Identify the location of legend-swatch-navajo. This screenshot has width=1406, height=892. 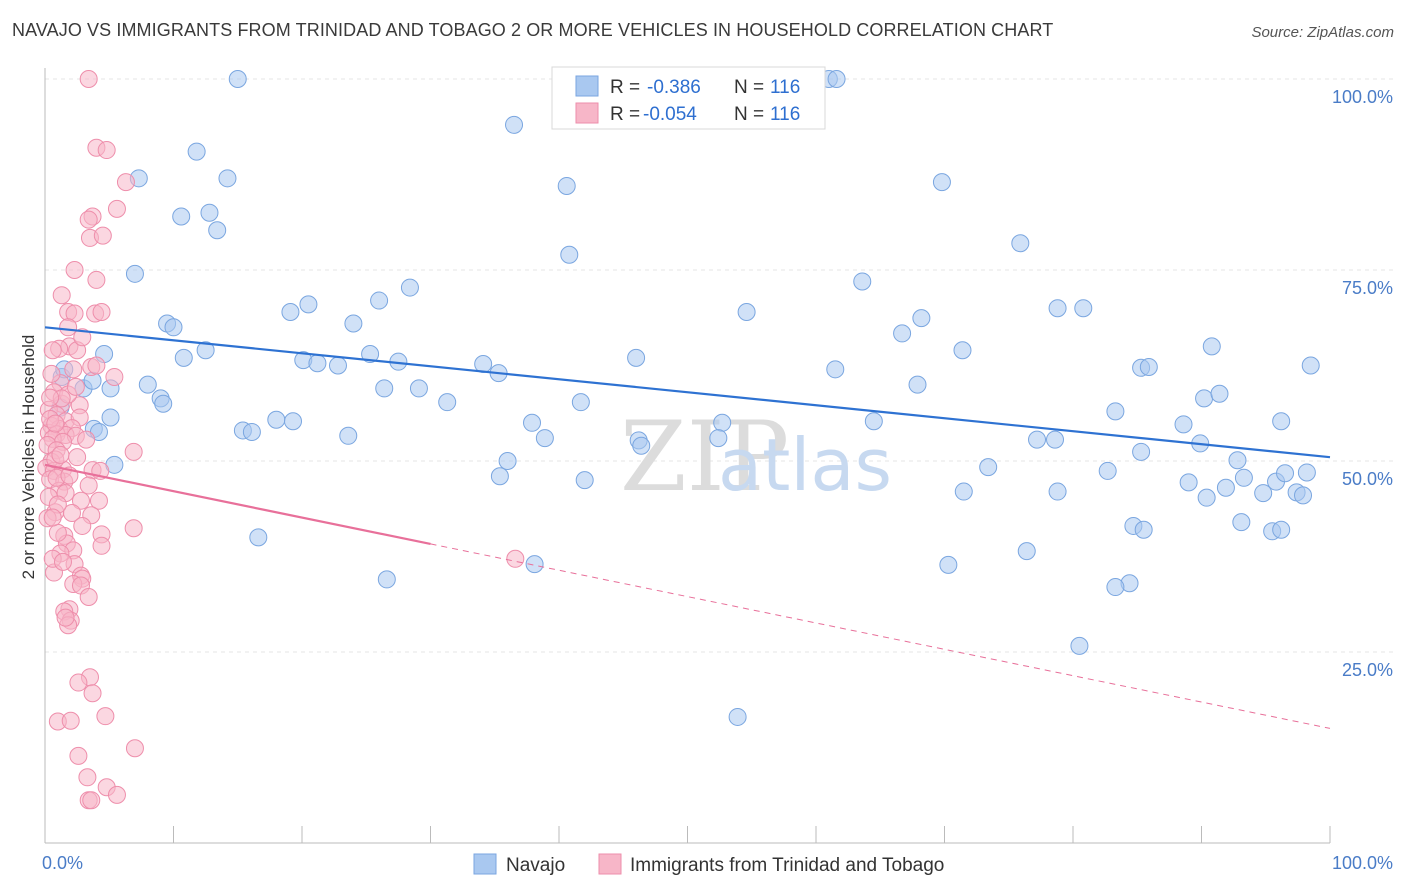
(587, 86).